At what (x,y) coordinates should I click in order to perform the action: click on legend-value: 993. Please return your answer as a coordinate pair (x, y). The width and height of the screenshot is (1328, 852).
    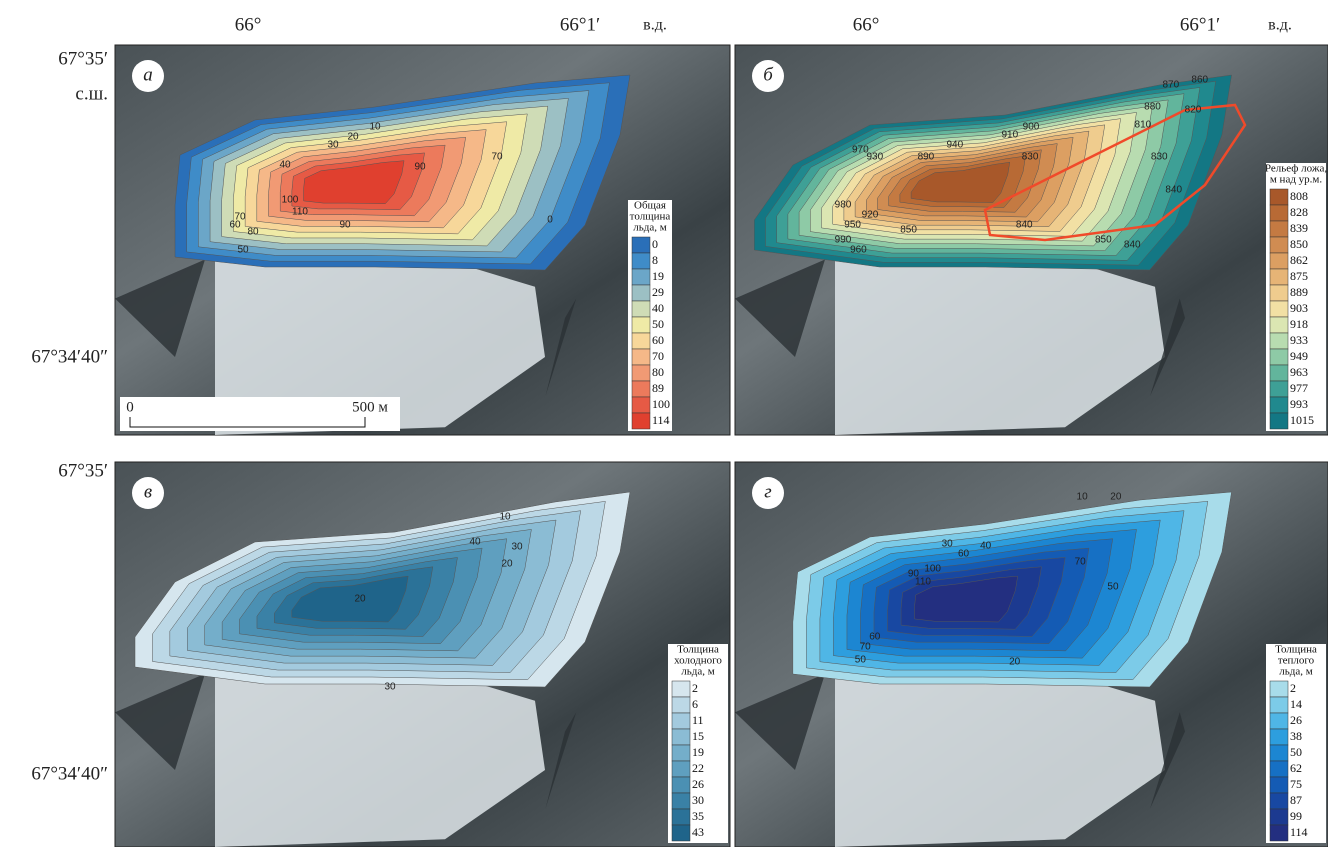
    Looking at the image, I should click on (1299, 404).